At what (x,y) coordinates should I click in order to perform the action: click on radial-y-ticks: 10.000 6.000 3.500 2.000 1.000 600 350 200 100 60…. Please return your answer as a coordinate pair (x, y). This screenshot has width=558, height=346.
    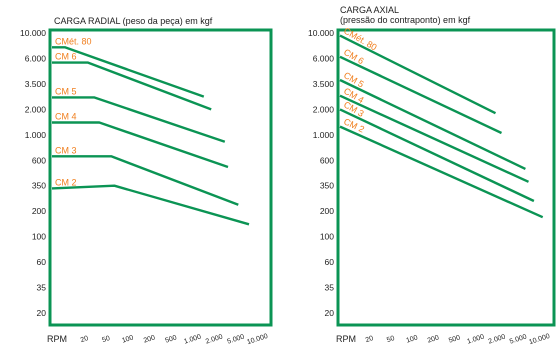
    Looking at the image, I should click on (33, 173).